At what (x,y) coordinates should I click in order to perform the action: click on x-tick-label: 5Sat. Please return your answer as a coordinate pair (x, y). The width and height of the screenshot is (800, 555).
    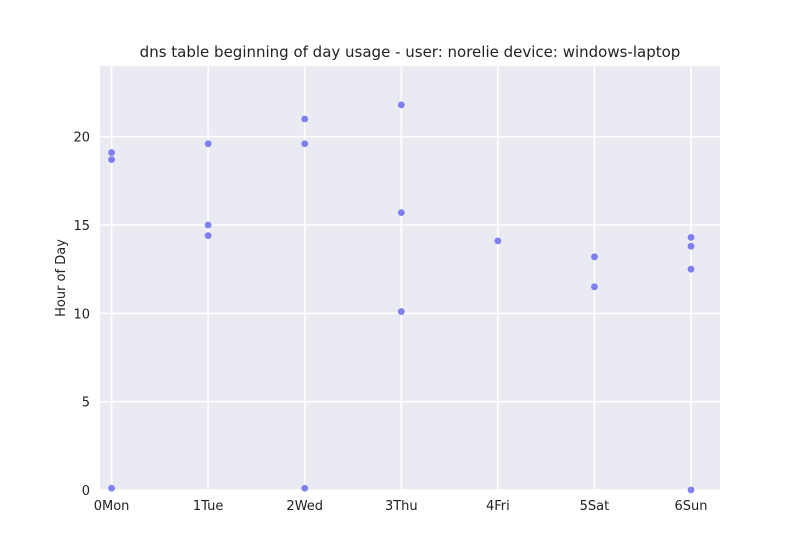
    Looking at the image, I should click on (595, 506).